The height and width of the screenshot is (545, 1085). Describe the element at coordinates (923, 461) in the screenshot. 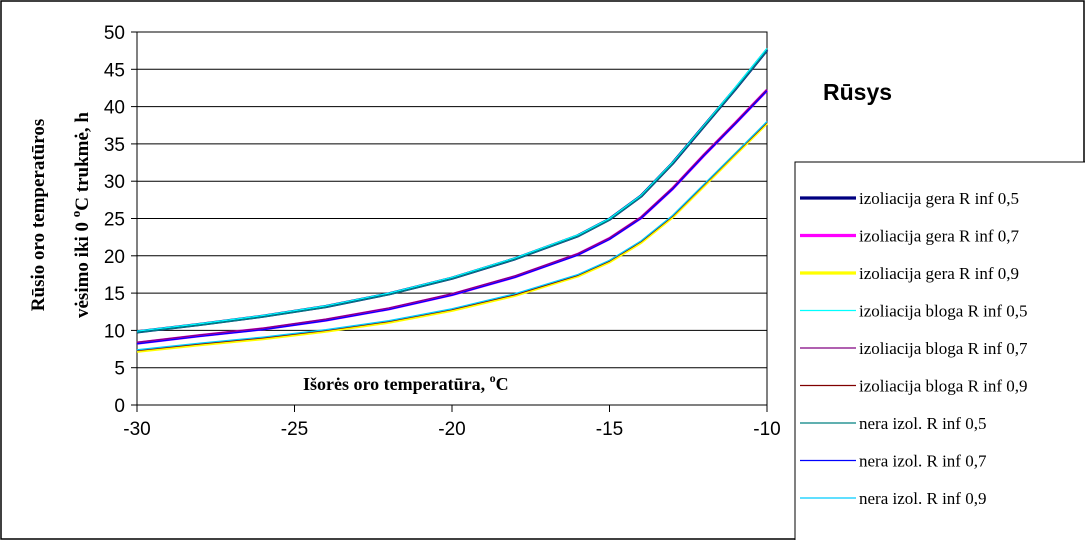

I see `legend-label-8: nera izol. R inf 0,7` at that location.